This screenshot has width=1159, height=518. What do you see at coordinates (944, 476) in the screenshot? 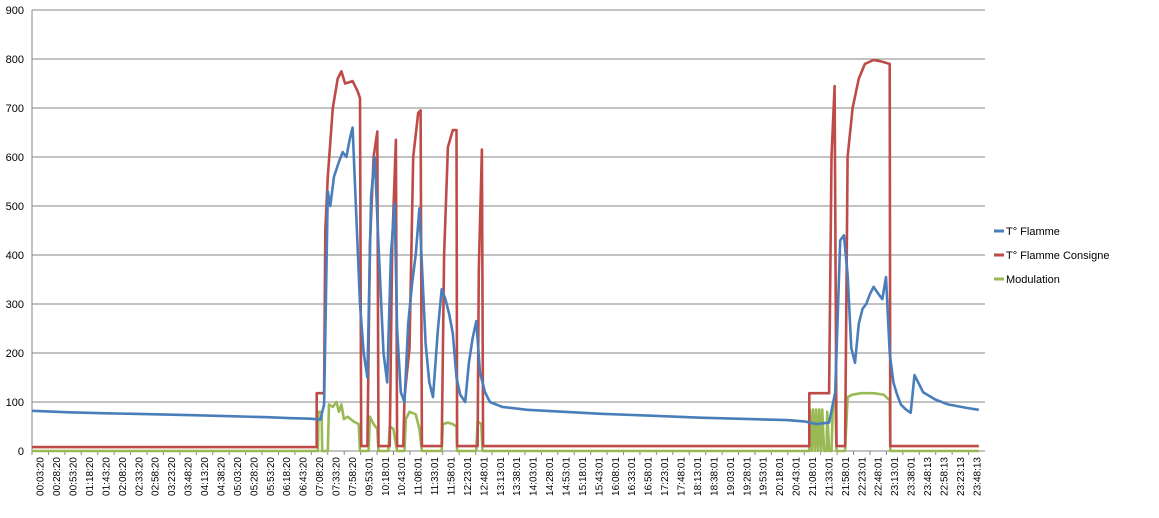
I see `x-tick-label: 22:58:13` at bounding box center [944, 476].